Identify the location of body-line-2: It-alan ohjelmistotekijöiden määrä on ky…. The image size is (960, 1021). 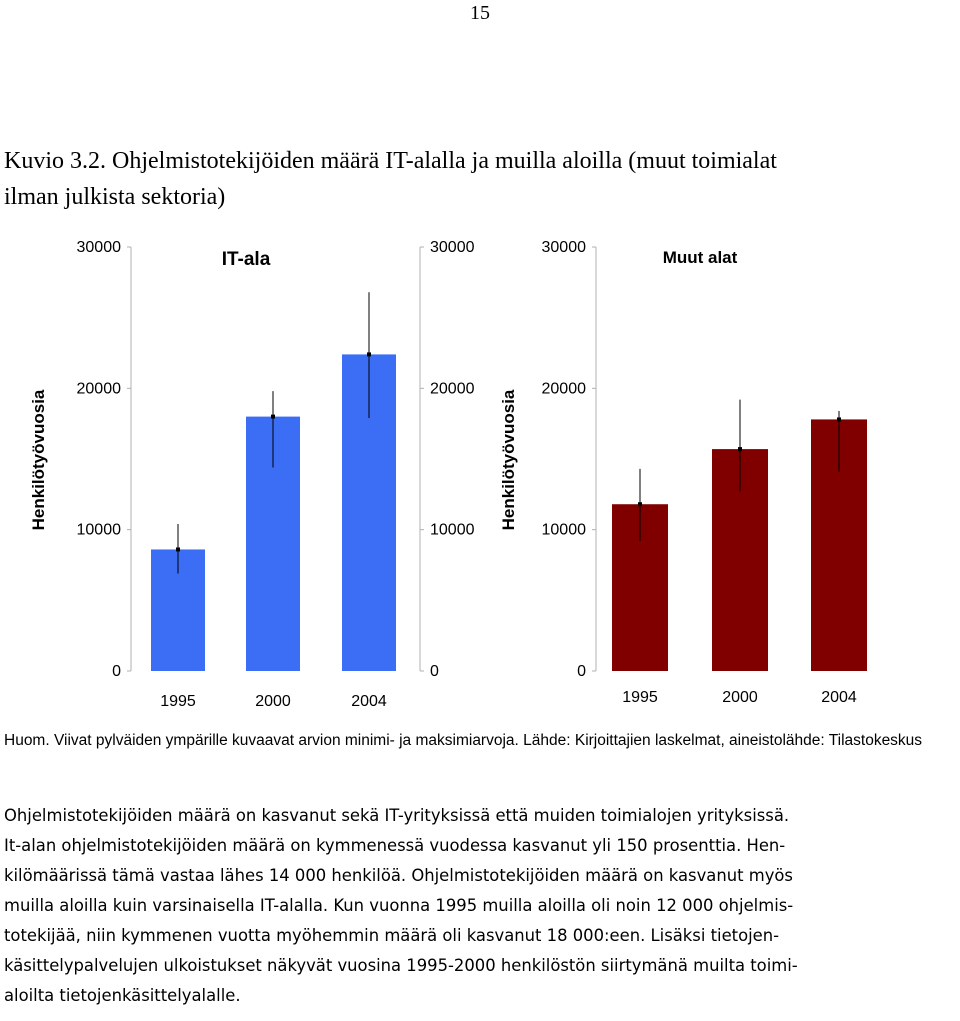
(395, 845).